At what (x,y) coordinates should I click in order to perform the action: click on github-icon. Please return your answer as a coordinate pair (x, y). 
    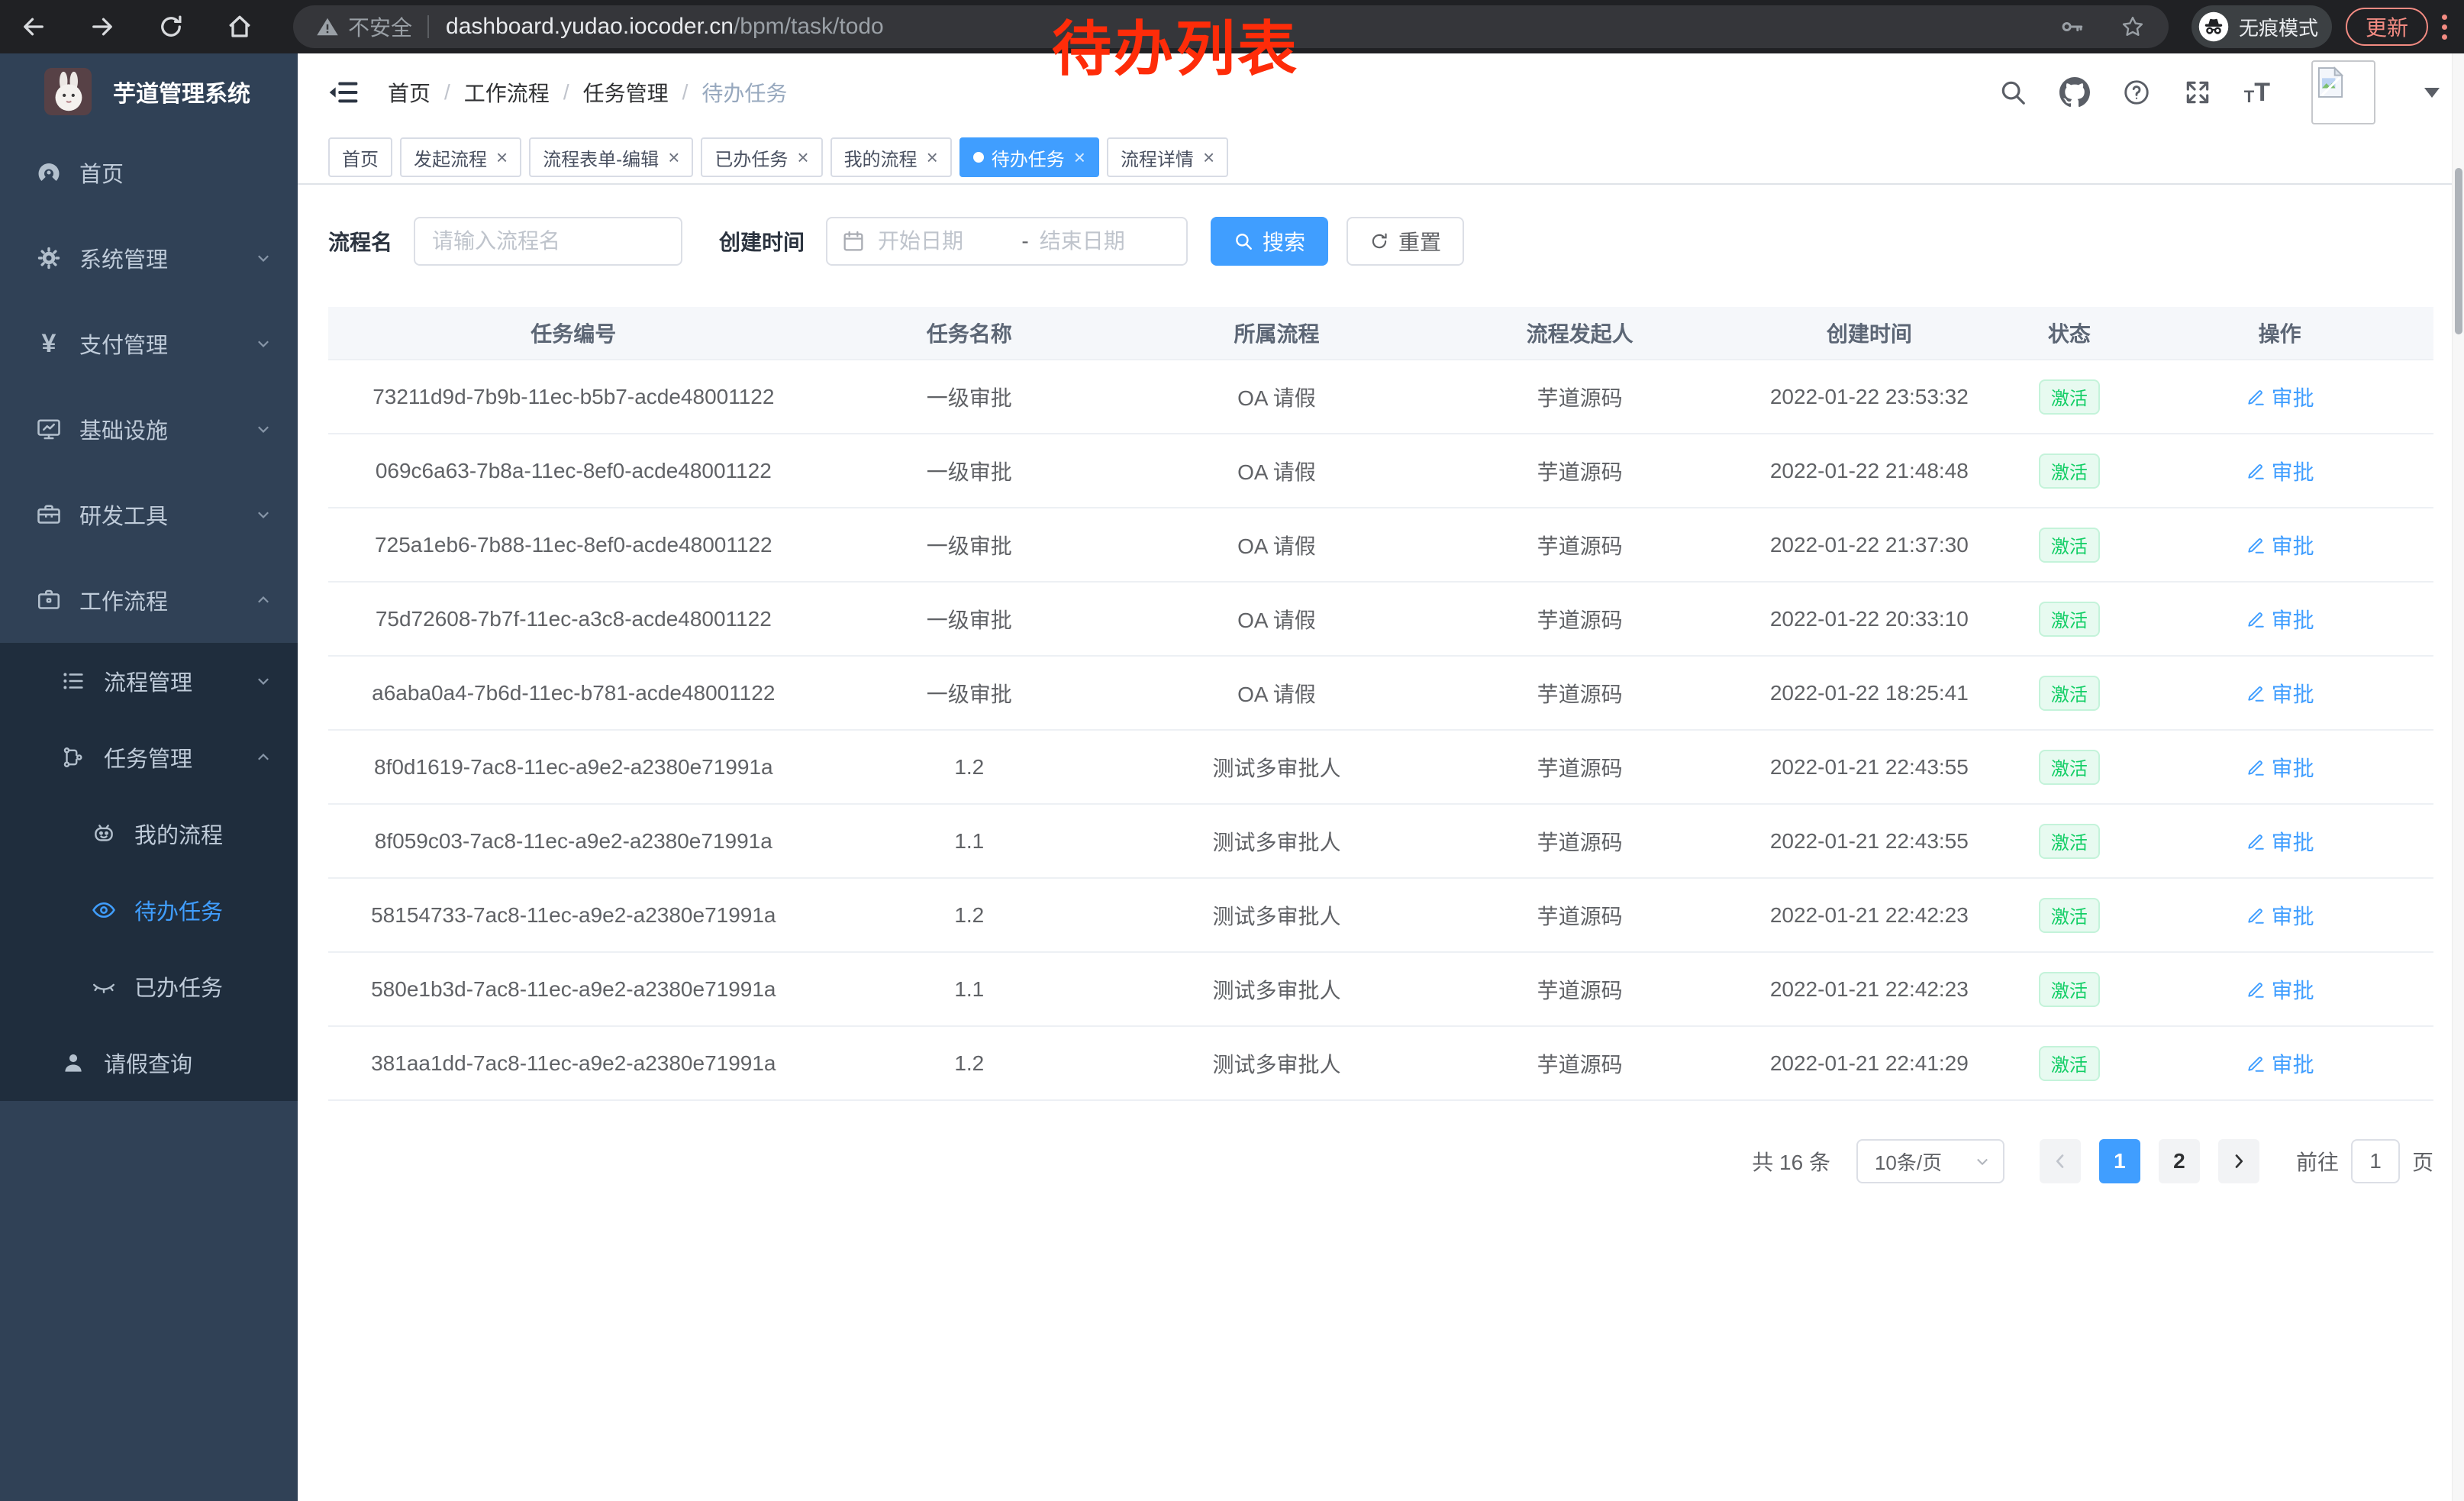
    Looking at the image, I should click on (2075, 92).